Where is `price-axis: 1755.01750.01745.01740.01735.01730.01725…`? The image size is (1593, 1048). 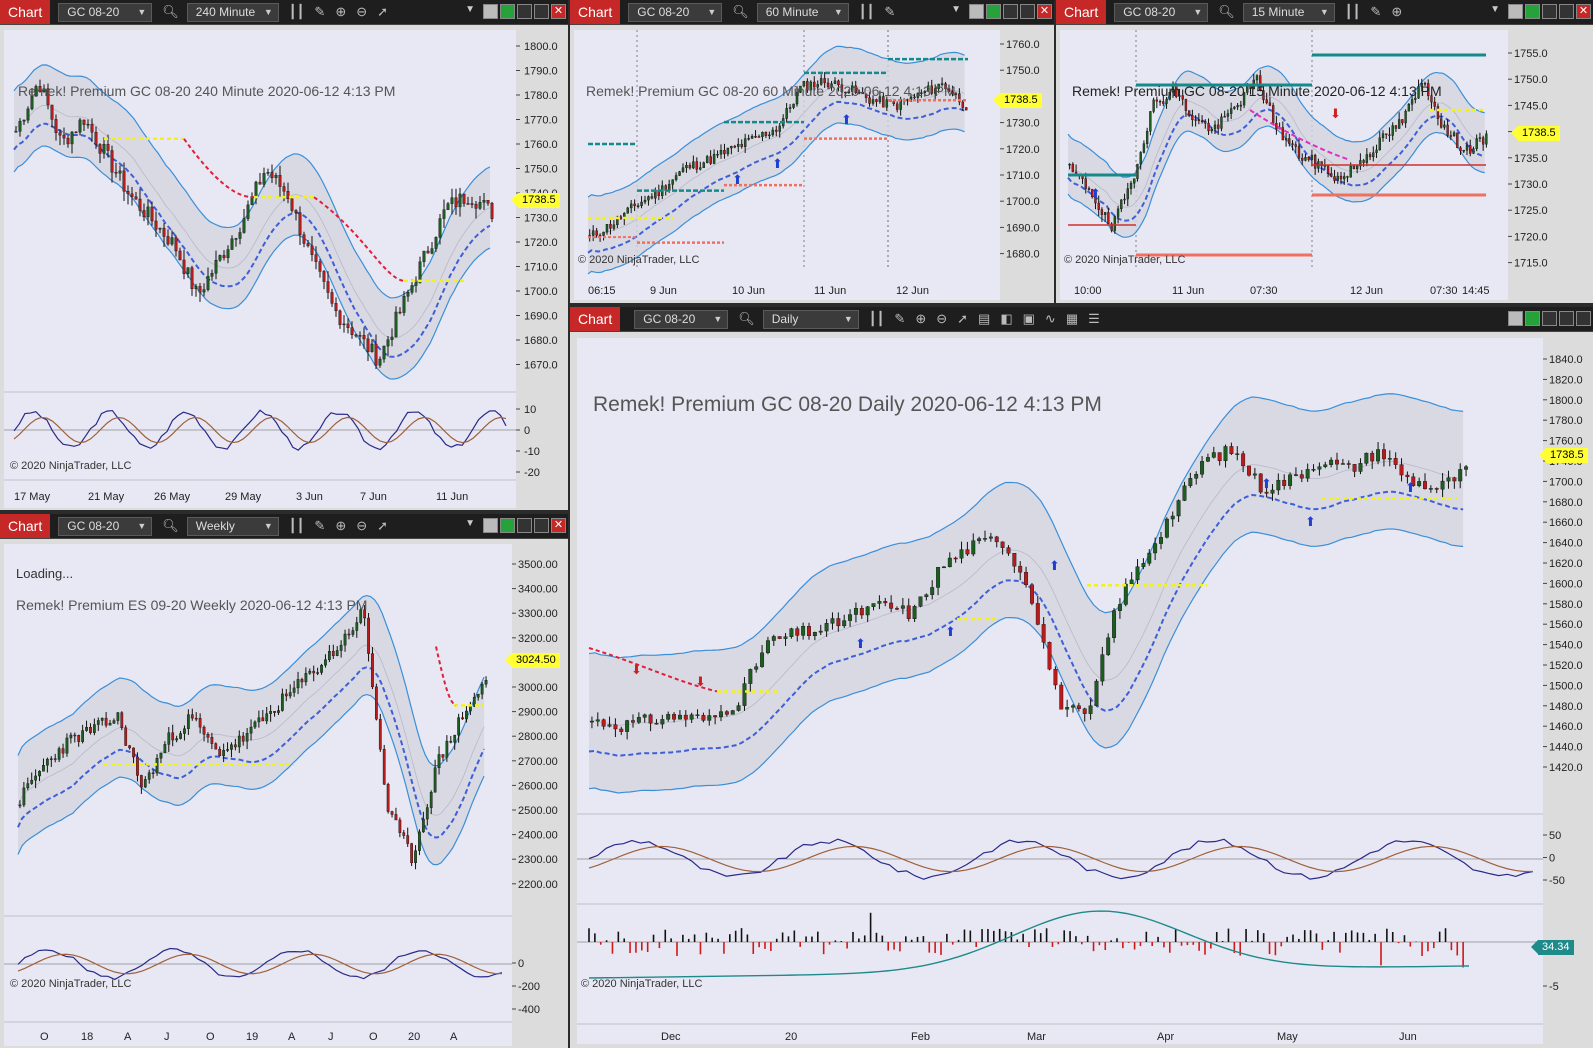
price-axis: 1755.01750.01745.01740.01735.01730.01725… is located at coordinates (1535, 165).